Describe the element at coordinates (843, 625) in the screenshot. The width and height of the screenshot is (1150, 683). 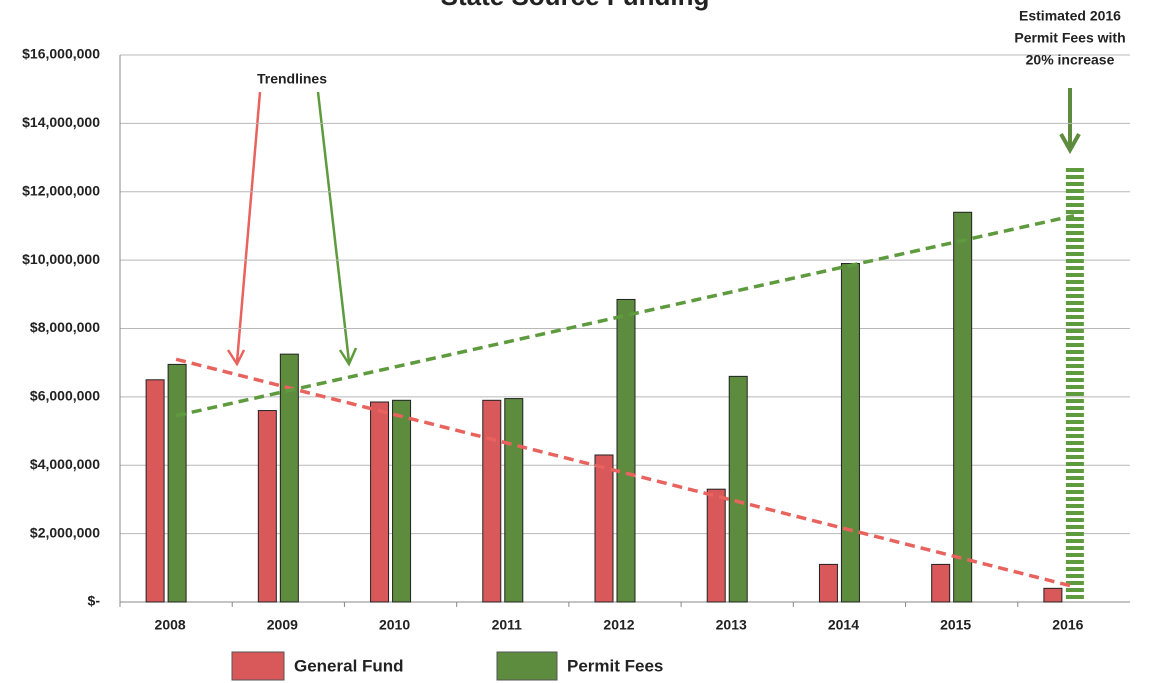
I see `x-tick-label: 2014` at that location.